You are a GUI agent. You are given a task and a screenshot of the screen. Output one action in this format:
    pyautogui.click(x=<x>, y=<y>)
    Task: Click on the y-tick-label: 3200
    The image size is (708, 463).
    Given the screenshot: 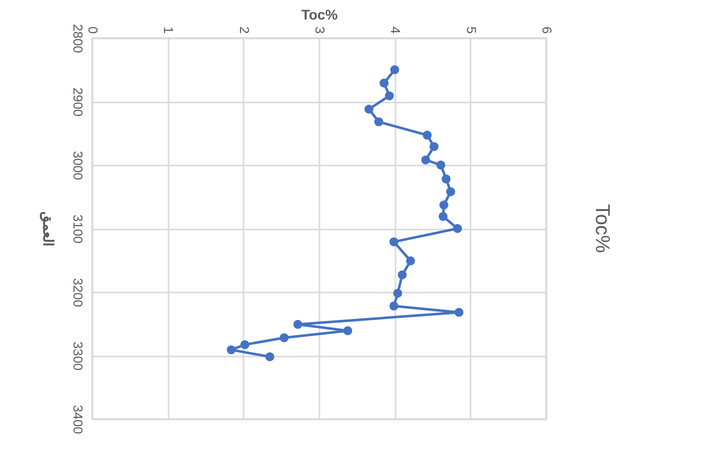 What is the action you would take?
    pyautogui.click(x=78, y=292)
    